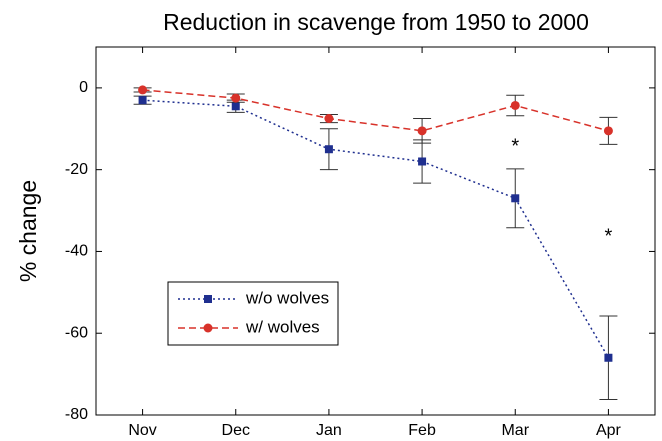 The width and height of the screenshot is (662, 441). Describe the element at coordinates (253, 313) in the screenshot. I see `legend-box` at that location.